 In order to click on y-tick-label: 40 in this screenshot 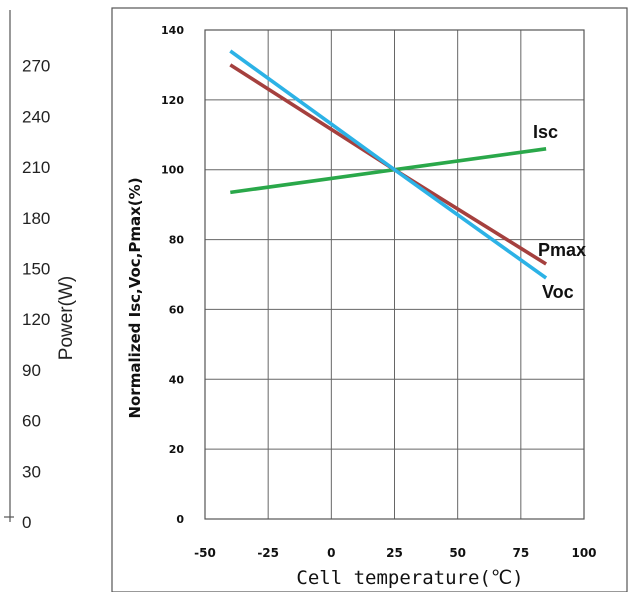, I will do `click(177, 379)`.